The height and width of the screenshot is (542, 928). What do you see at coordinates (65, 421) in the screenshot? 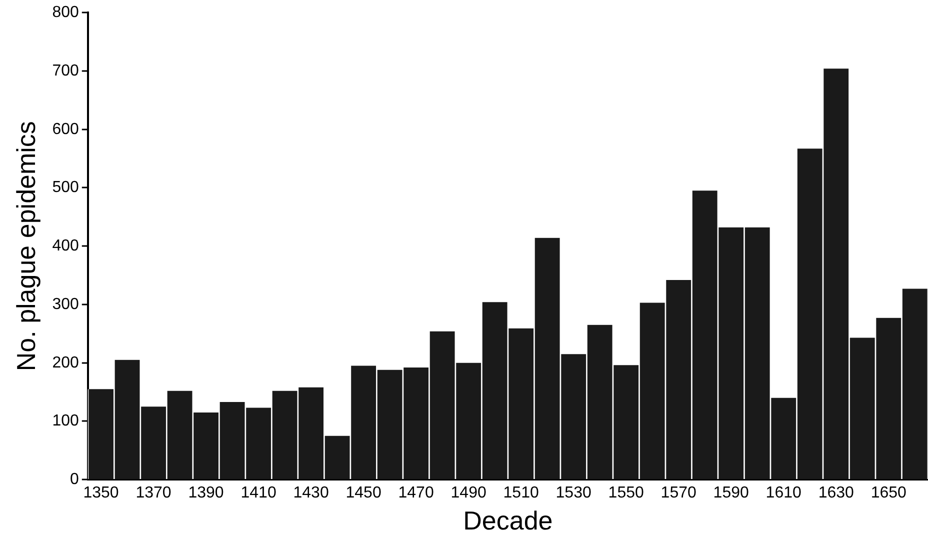
I see `y-tick-label: 100` at bounding box center [65, 421].